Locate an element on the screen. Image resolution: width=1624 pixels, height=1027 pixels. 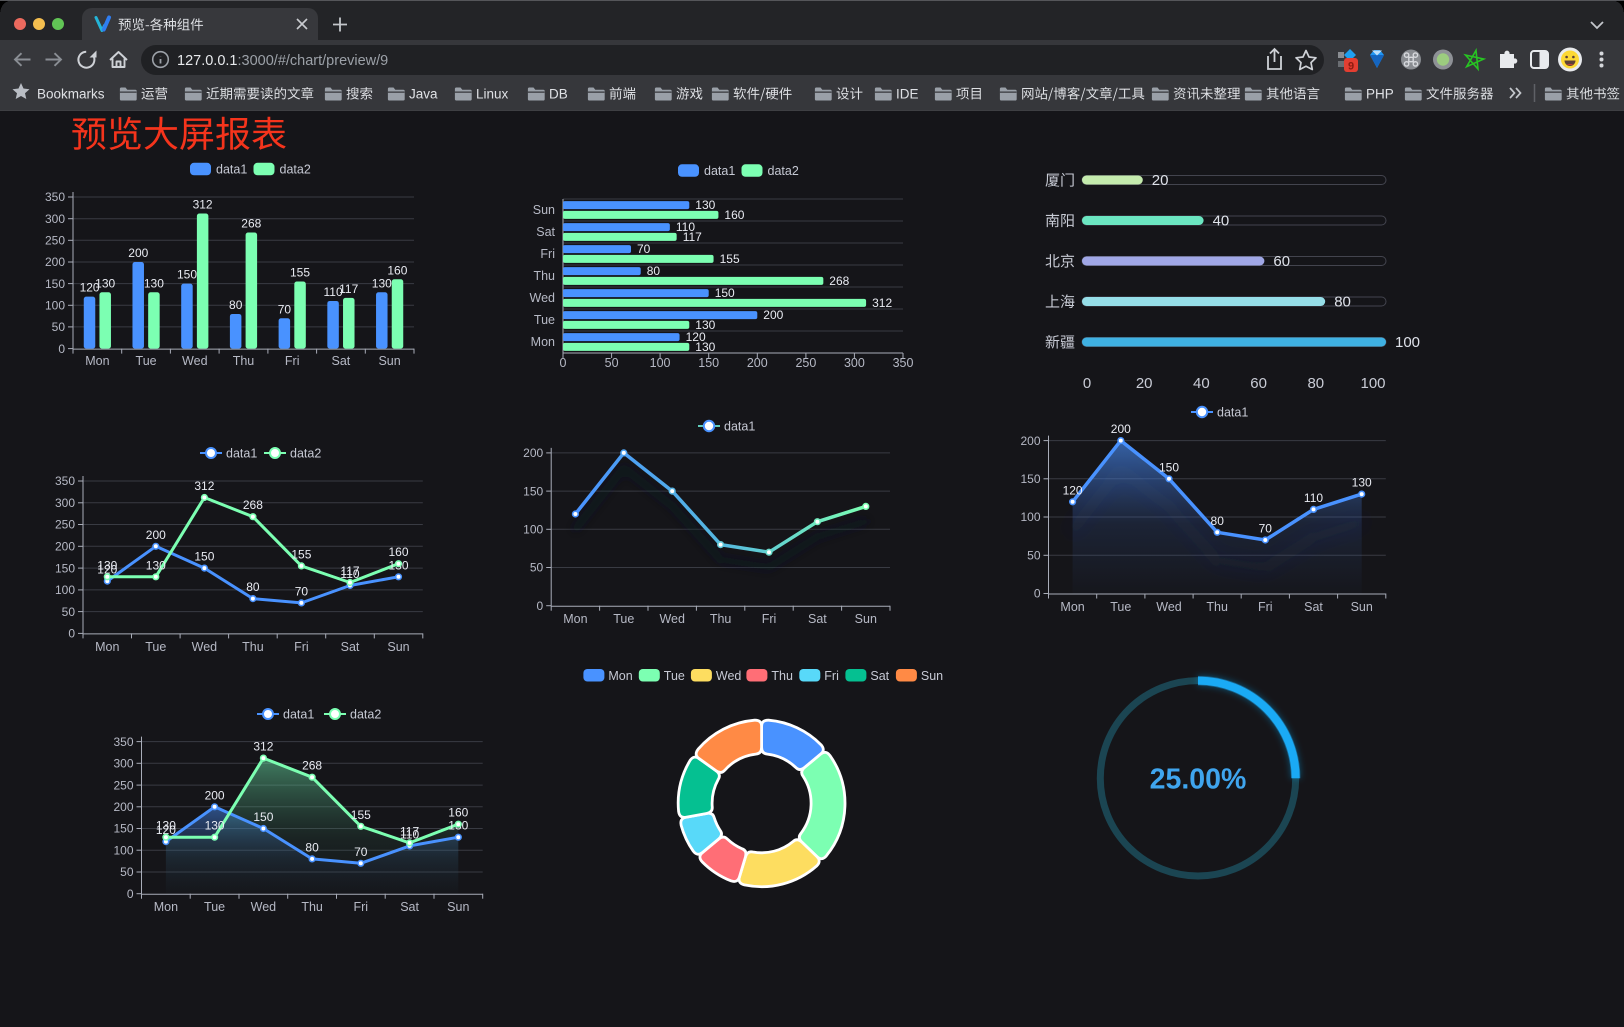
svg-text: 127.0.0.1 is located at coordinates (207, 61).